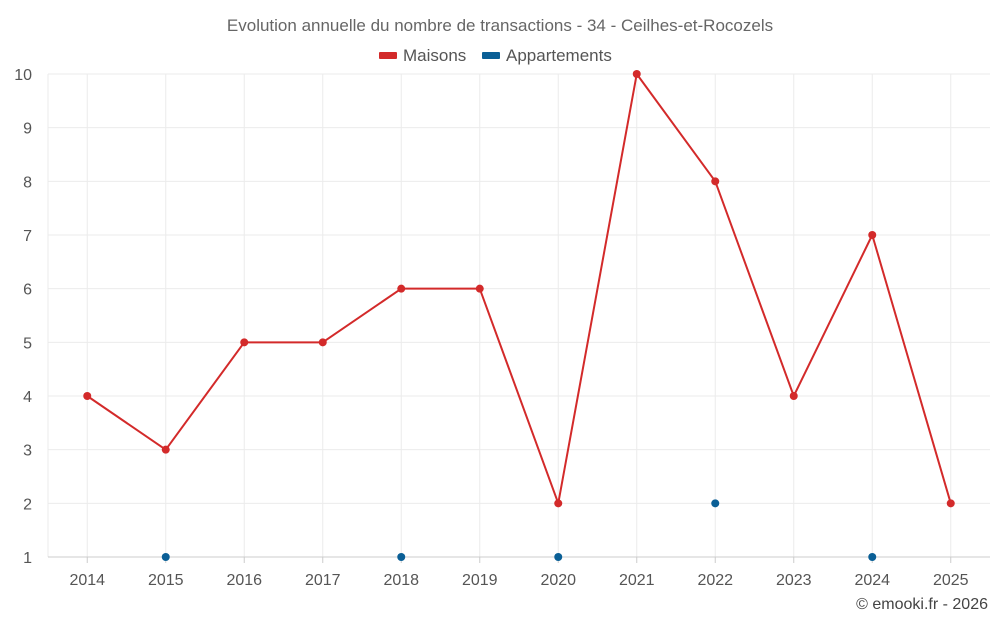 Image resolution: width=1000 pixels, height=625 pixels. I want to click on x-tick-label: 2024, so click(872, 580).